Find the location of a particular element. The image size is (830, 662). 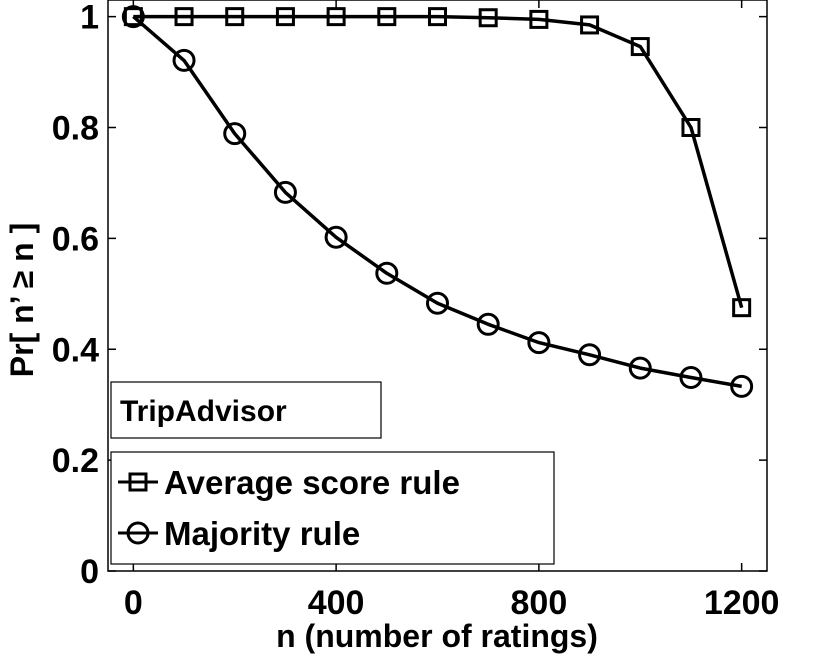

y-tick-label: 0.8 is located at coordinates (75, 129).